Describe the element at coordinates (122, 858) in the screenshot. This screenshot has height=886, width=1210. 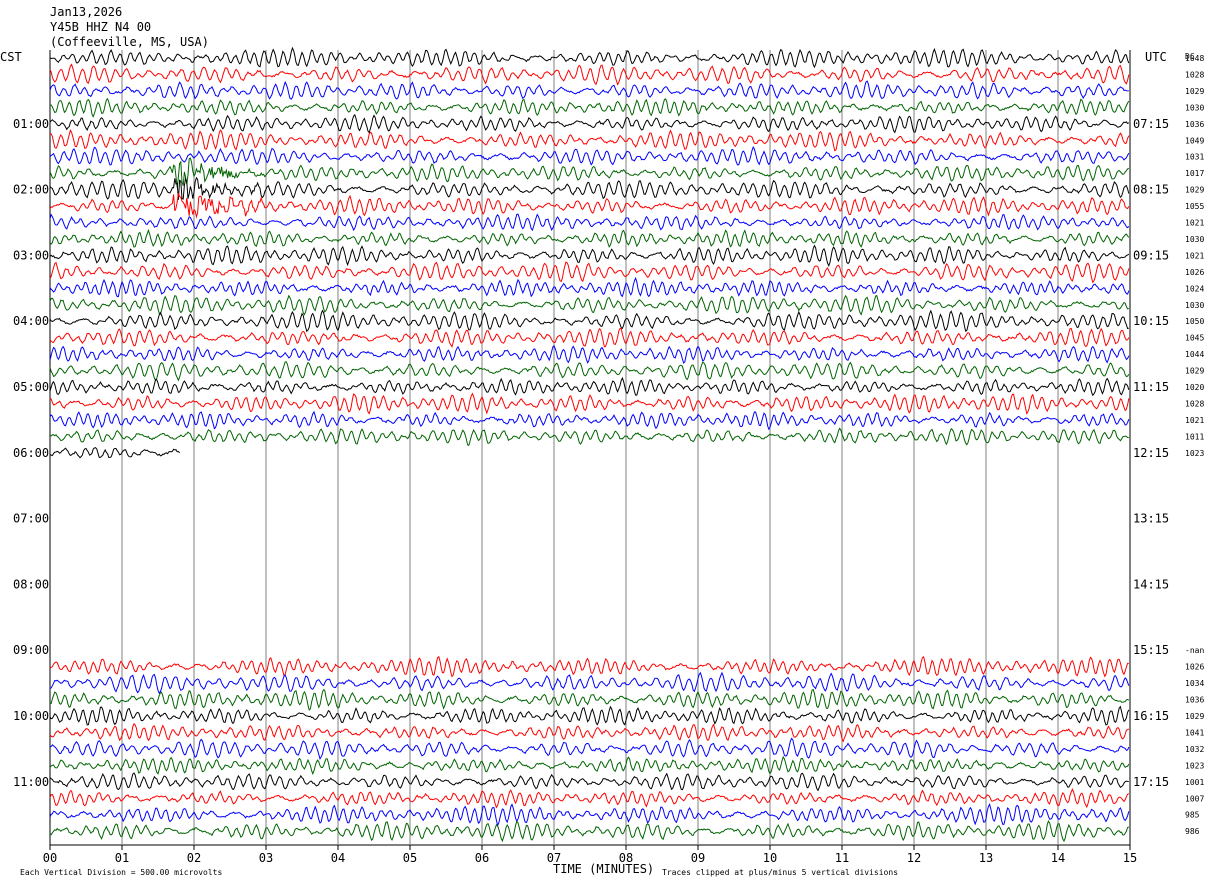
I see `x-tick-label: 01` at that location.